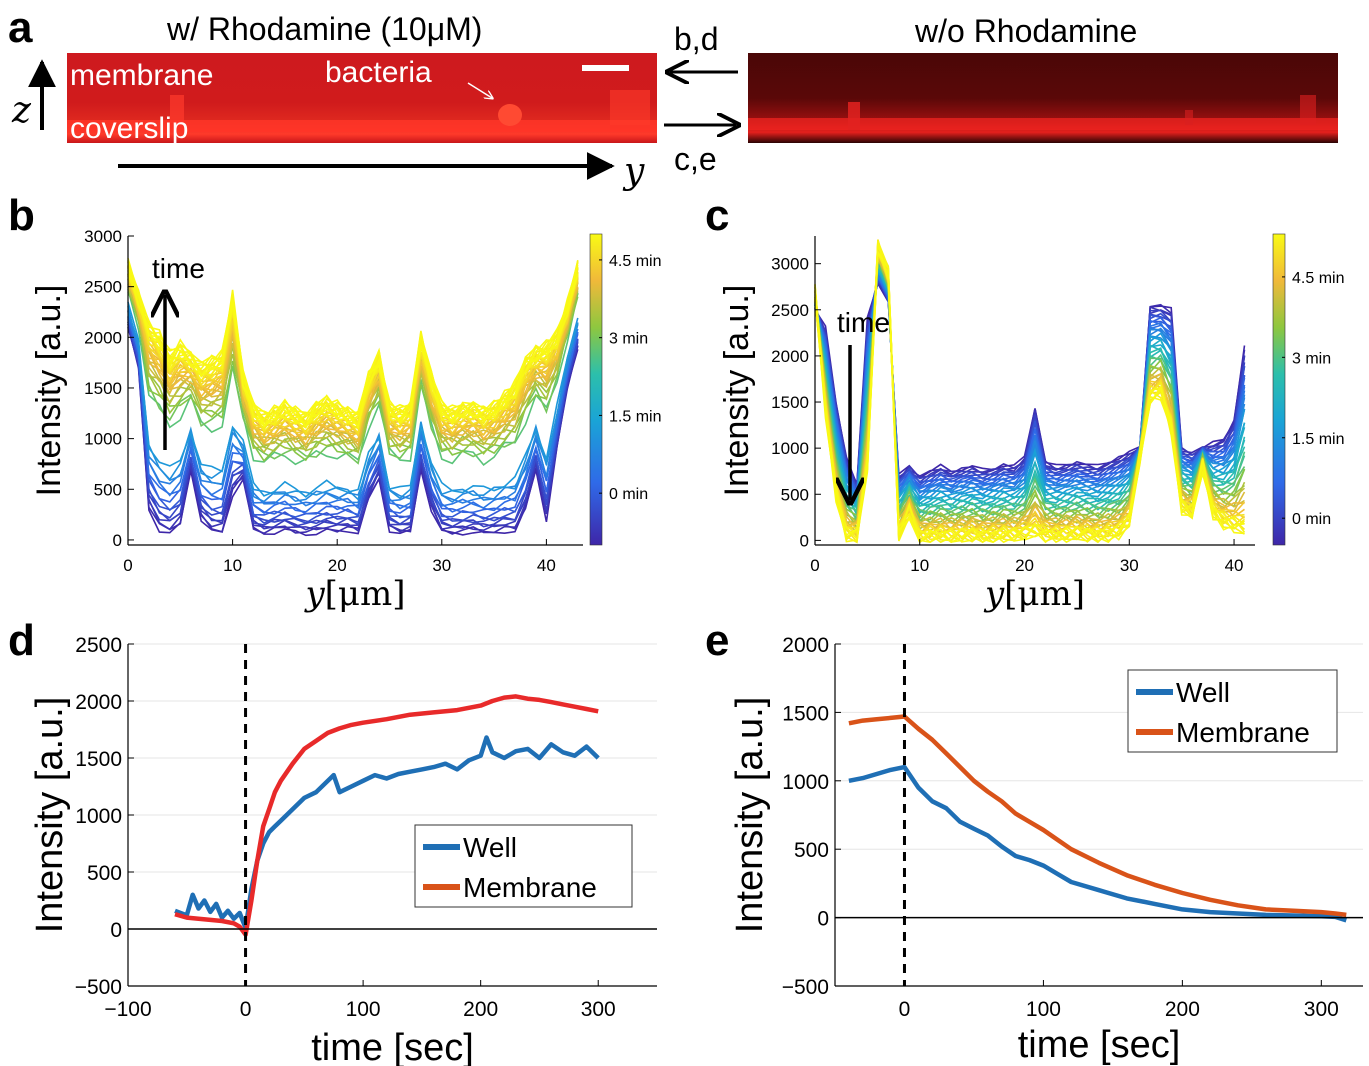 The height and width of the screenshot is (1066, 1369). Describe the element at coordinates (805, 987) in the screenshot. I see `y-tick-label: −500` at that location.